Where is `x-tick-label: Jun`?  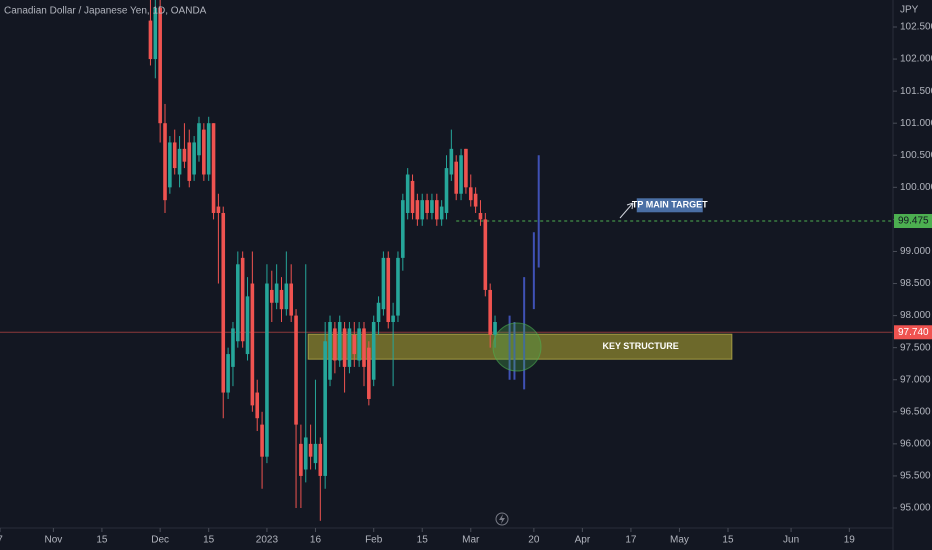
x-tick-label: Jun is located at coordinates (791, 540).